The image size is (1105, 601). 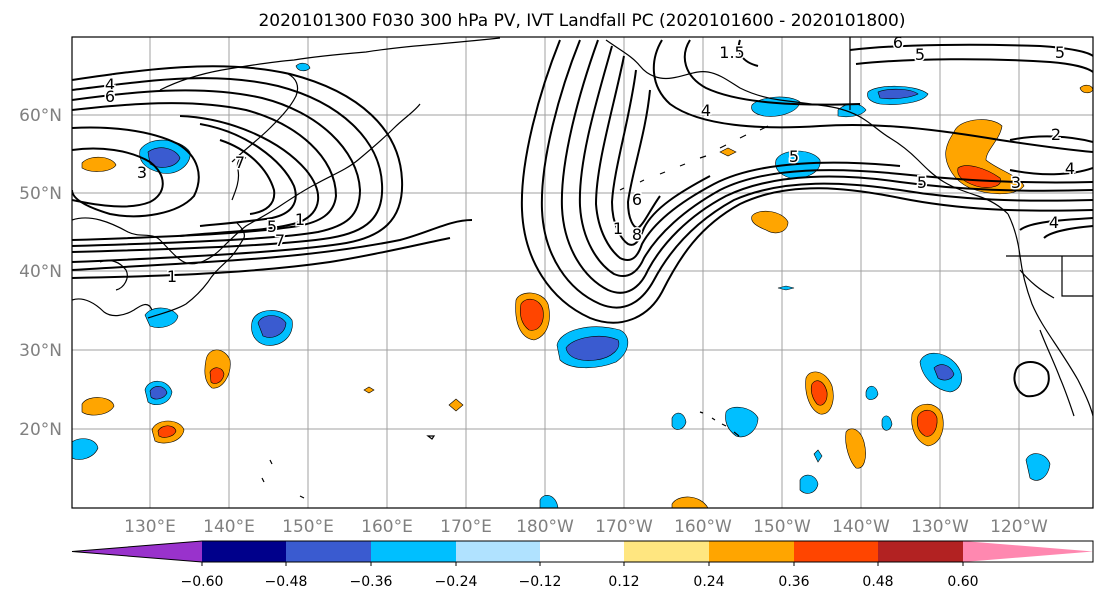 What do you see at coordinates (40, 351) in the screenshot?
I see `latitude-tick-label: 30°N` at bounding box center [40, 351].